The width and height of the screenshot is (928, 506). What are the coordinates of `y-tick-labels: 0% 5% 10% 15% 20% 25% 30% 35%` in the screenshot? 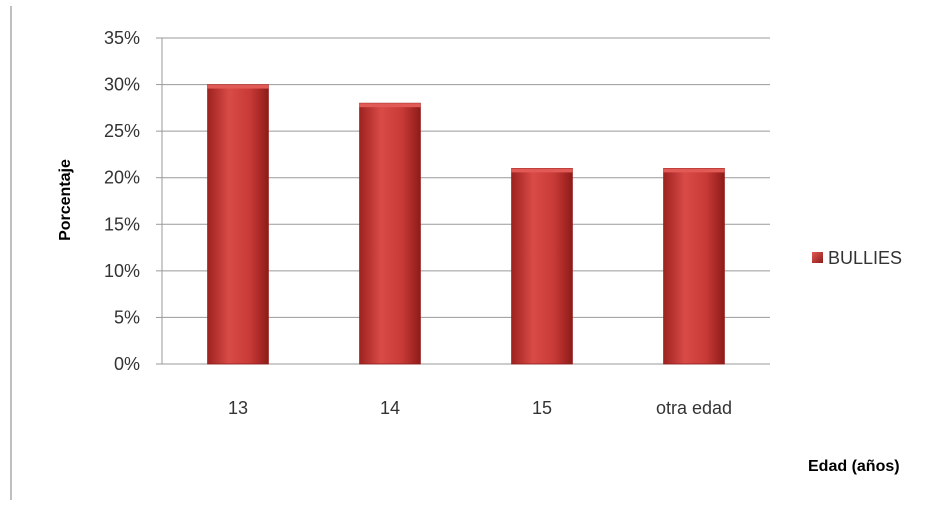 It's located at (122, 201).